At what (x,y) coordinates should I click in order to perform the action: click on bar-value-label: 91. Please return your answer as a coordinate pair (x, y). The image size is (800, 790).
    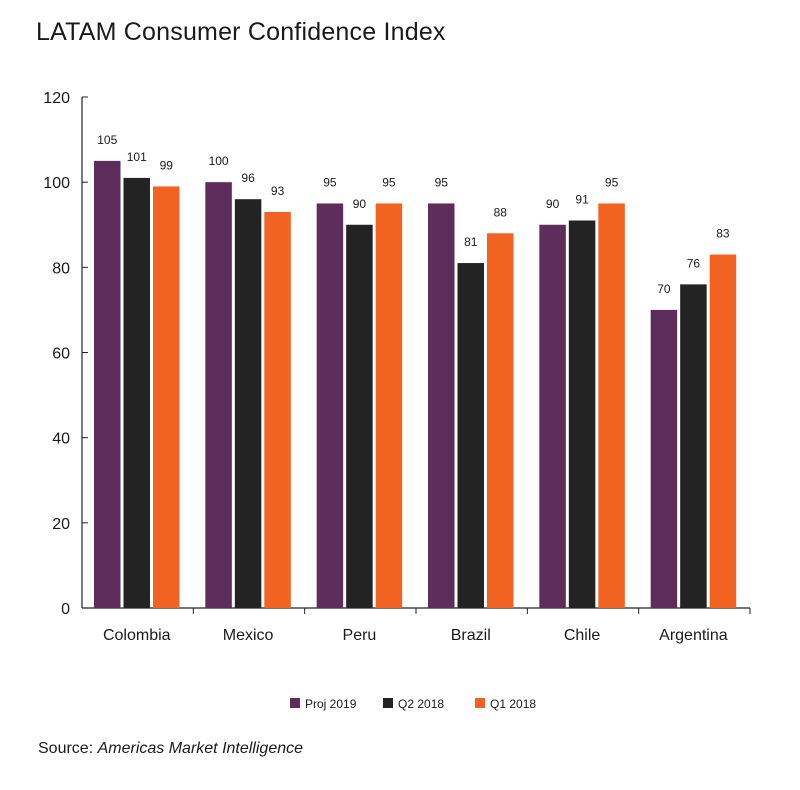
    Looking at the image, I should click on (582, 199).